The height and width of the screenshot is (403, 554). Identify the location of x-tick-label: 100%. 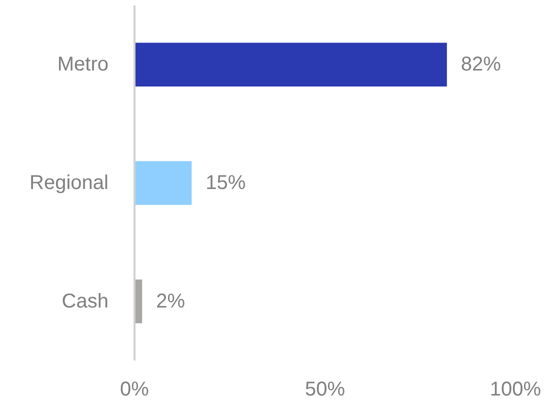
(516, 389).